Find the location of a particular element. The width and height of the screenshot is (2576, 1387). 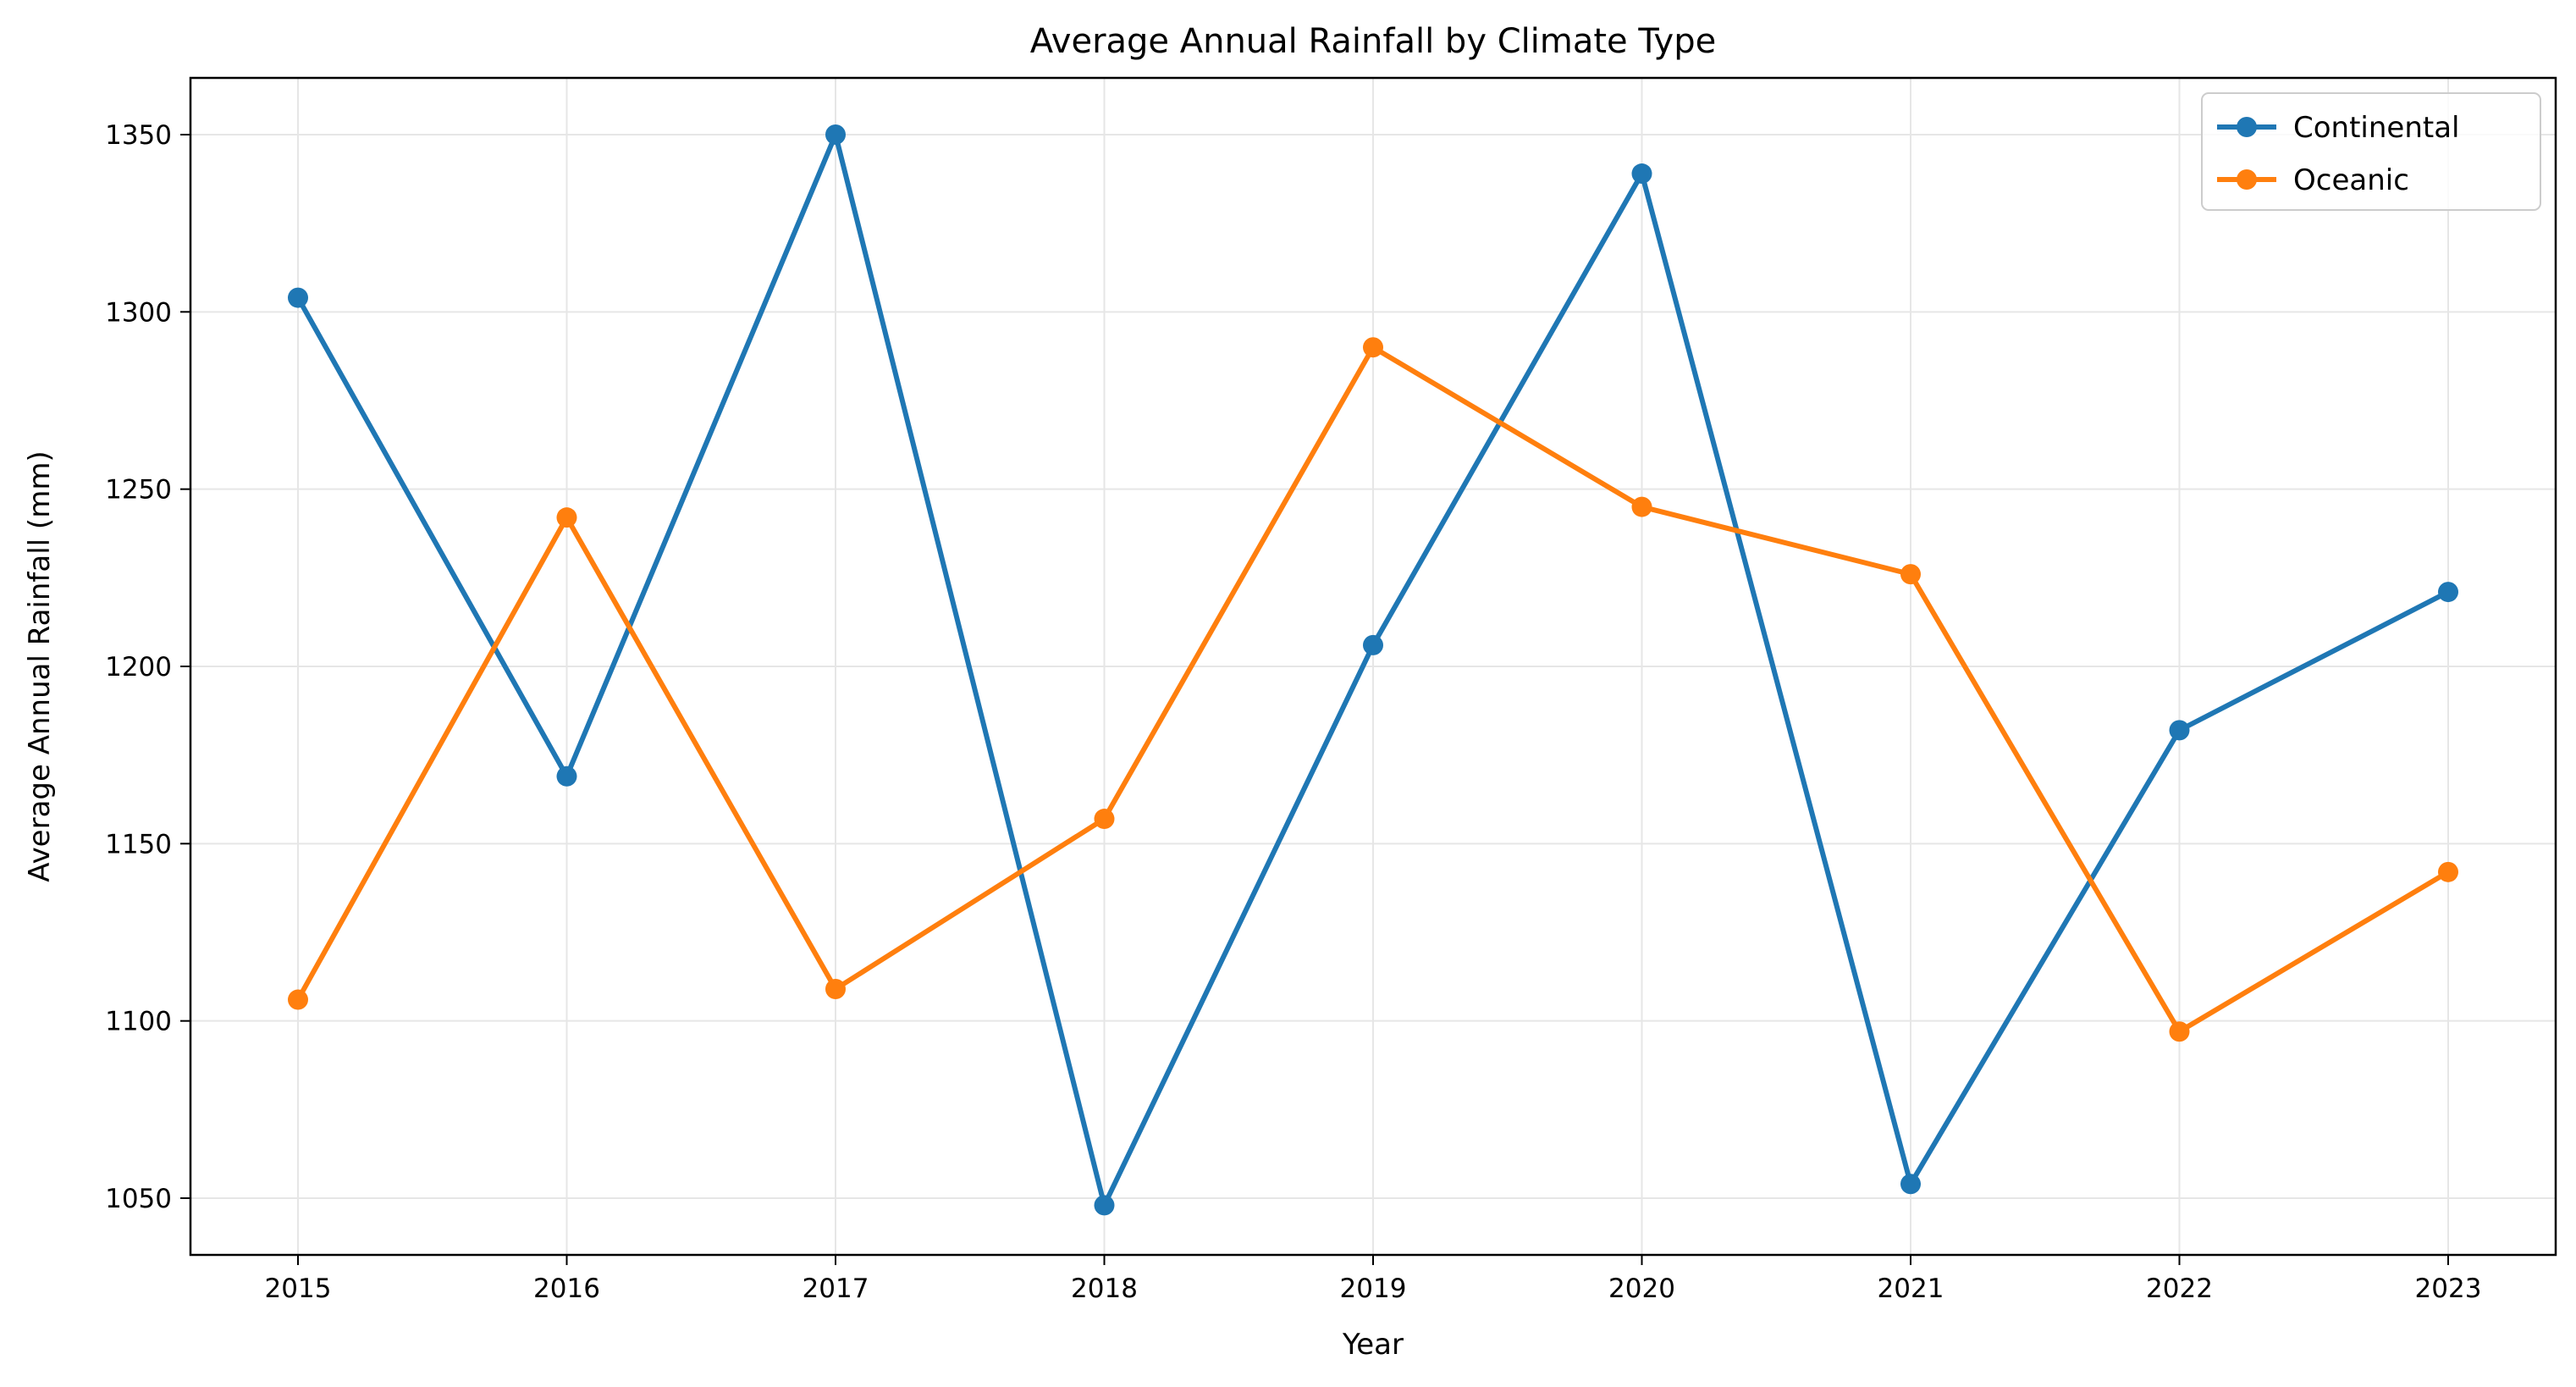

legend-box is located at coordinates (2371, 151).